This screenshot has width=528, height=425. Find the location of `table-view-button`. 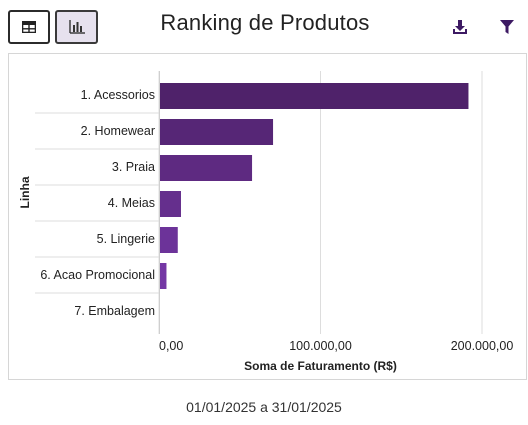

table-view-button is located at coordinates (29, 27).